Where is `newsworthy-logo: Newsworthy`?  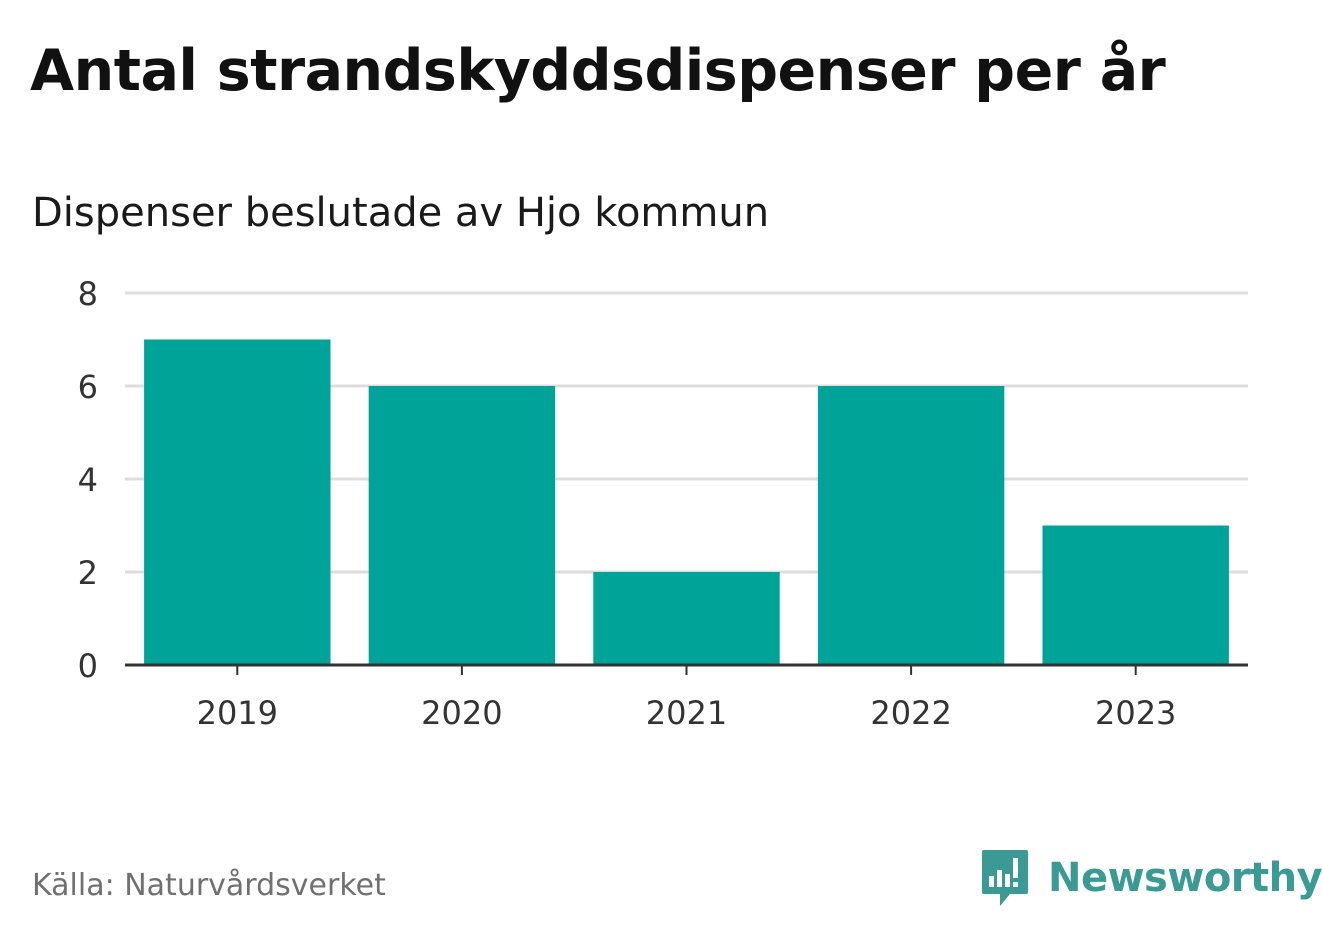 newsworthy-logo: Newsworthy is located at coordinates (1151, 878).